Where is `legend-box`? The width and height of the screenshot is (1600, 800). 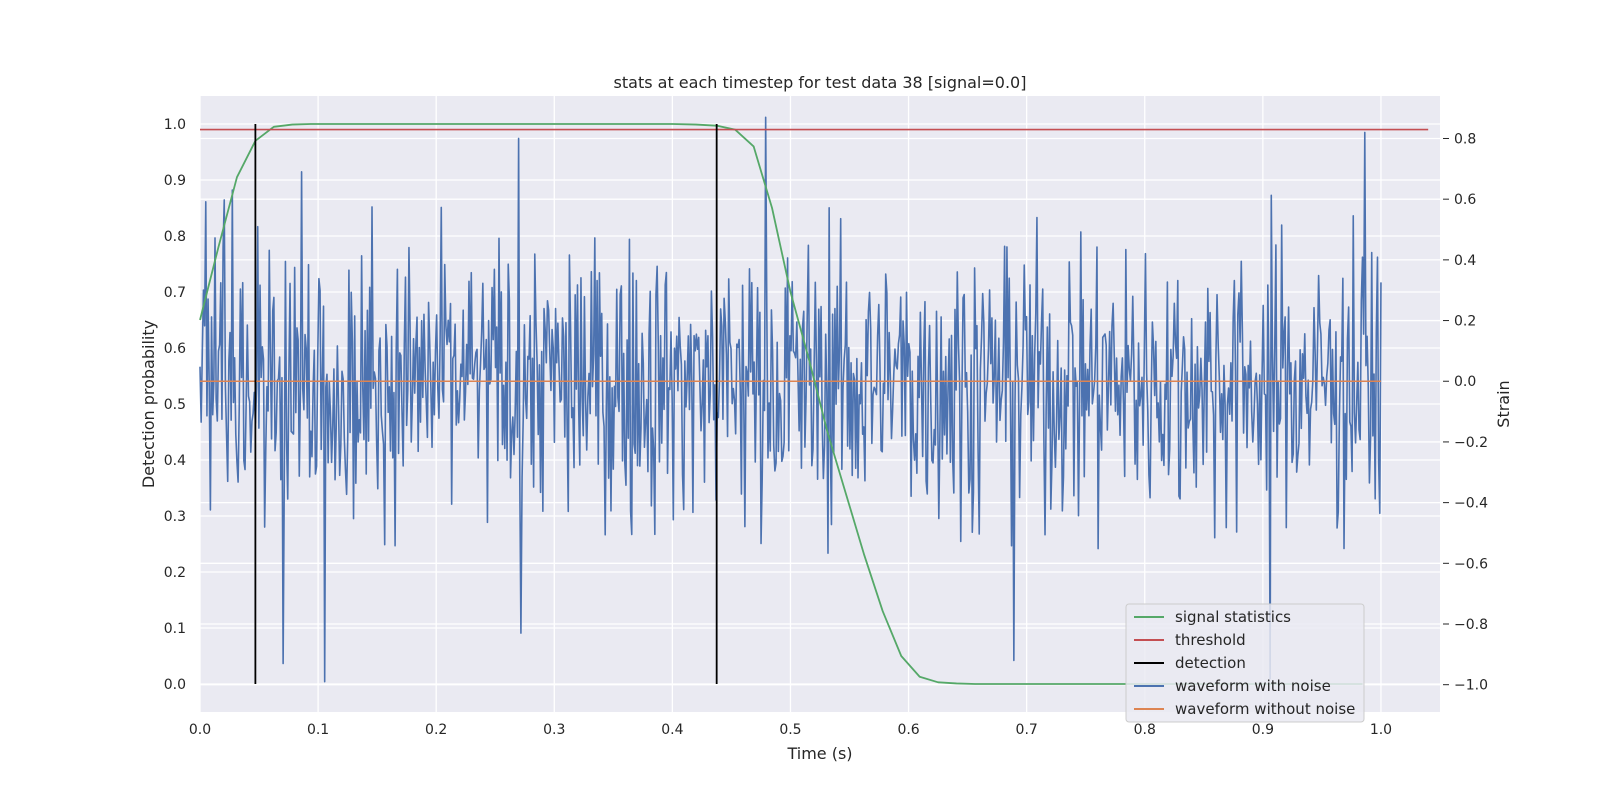
legend-box is located at coordinates (1245, 663).